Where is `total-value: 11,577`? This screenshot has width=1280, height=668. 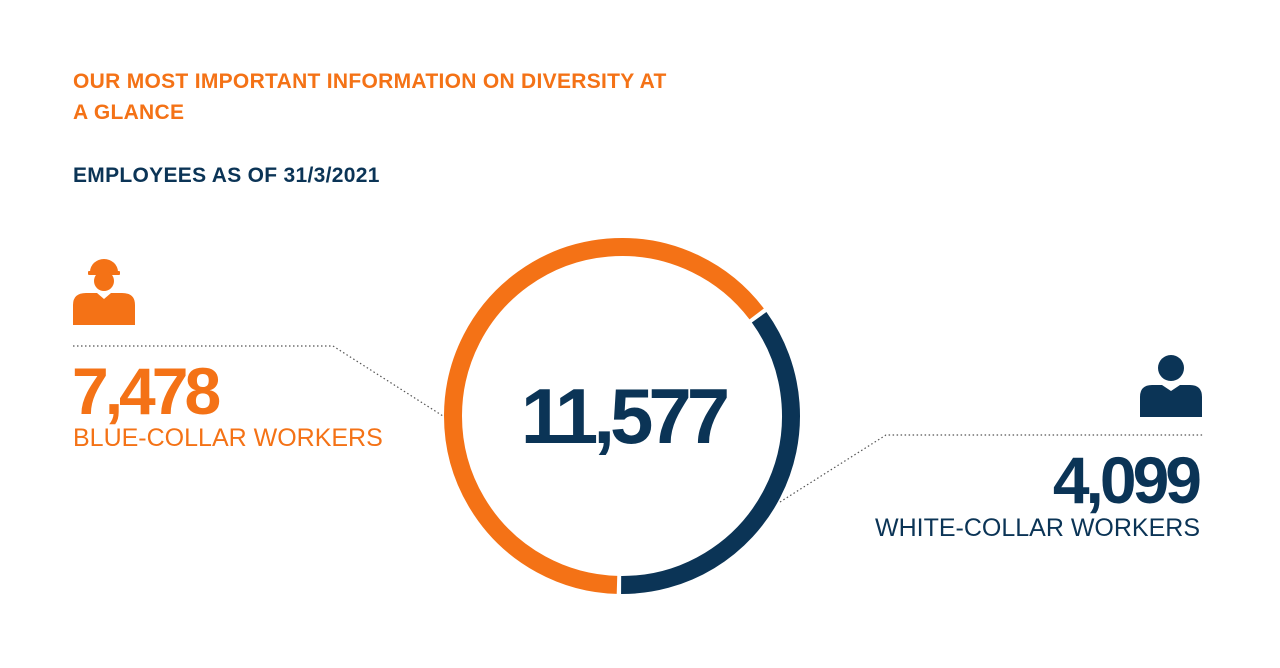 total-value: 11,577 is located at coordinates (625, 416).